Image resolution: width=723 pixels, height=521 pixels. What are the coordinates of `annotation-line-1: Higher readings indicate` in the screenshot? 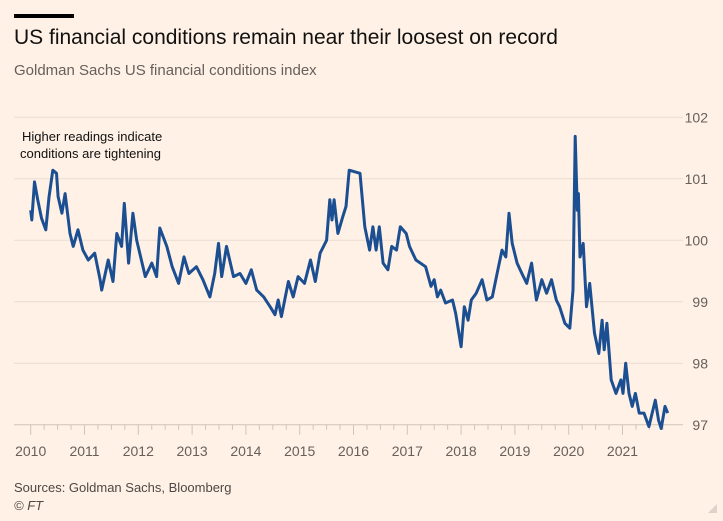 It's located at (92, 136).